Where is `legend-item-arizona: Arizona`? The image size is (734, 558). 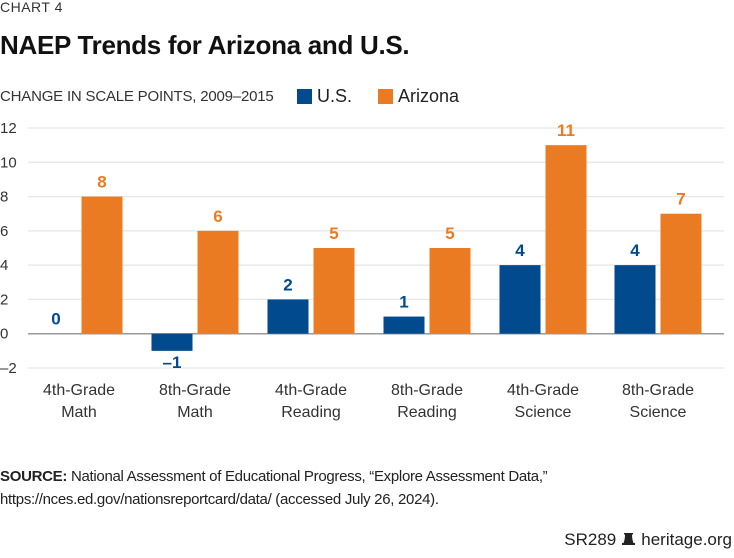 legend-item-arizona: Arizona is located at coordinates (418, 96).